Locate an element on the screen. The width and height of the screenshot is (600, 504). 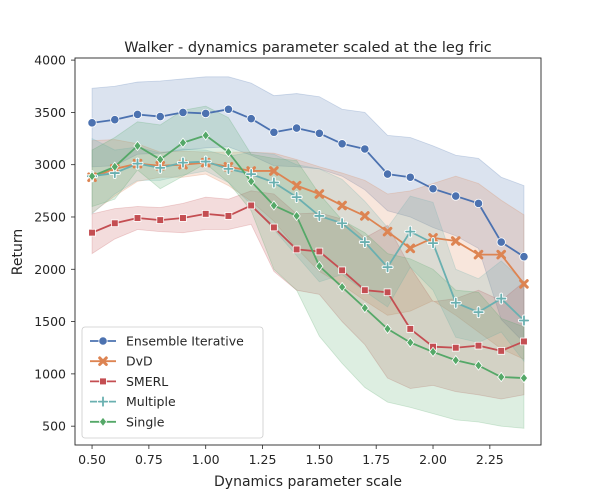
y-axis-label: Return is located at coordinates (18, 252).